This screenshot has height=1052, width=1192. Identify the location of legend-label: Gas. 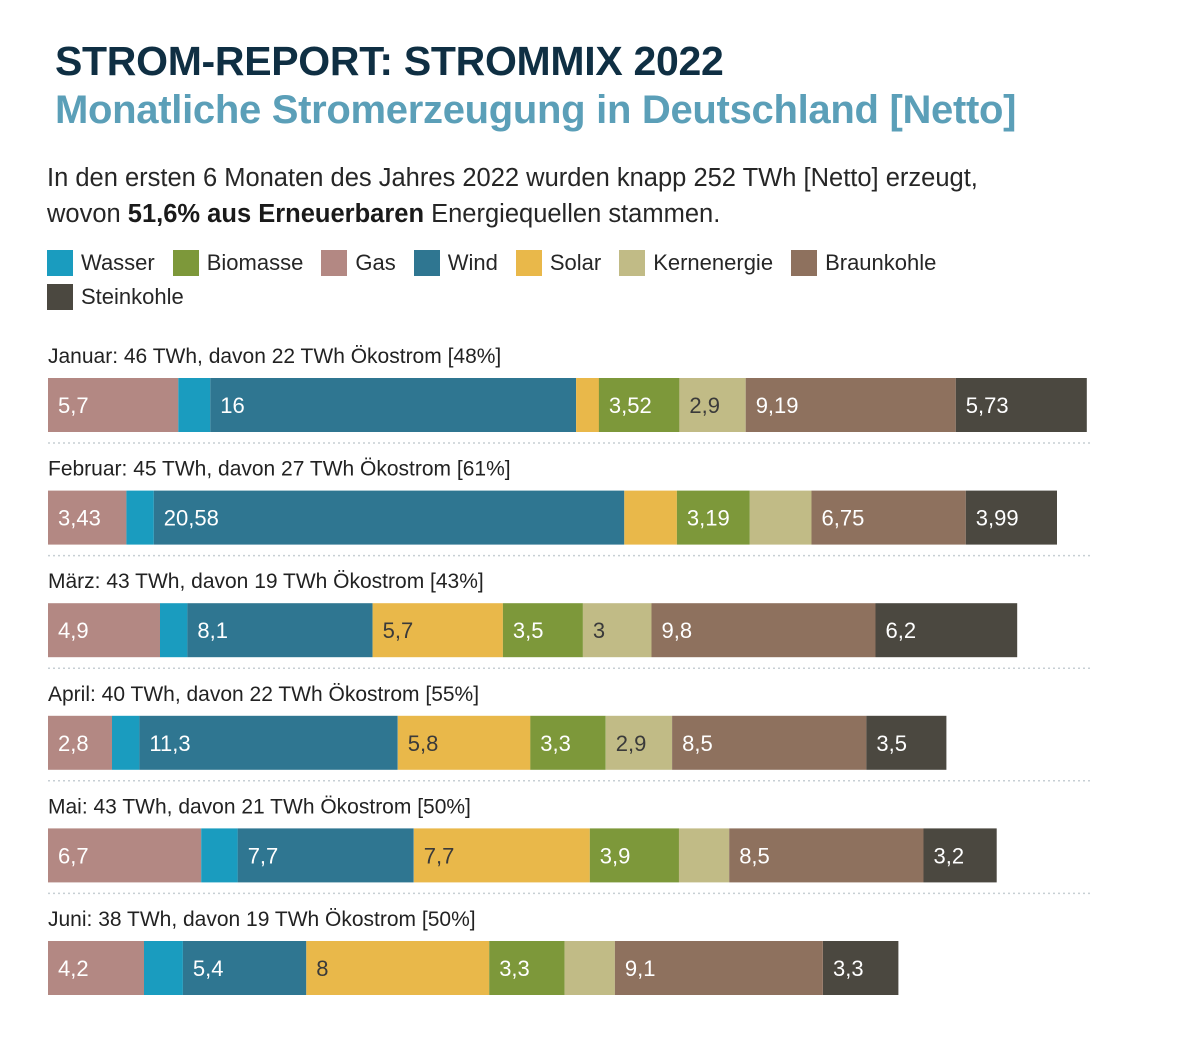
(375, 262).